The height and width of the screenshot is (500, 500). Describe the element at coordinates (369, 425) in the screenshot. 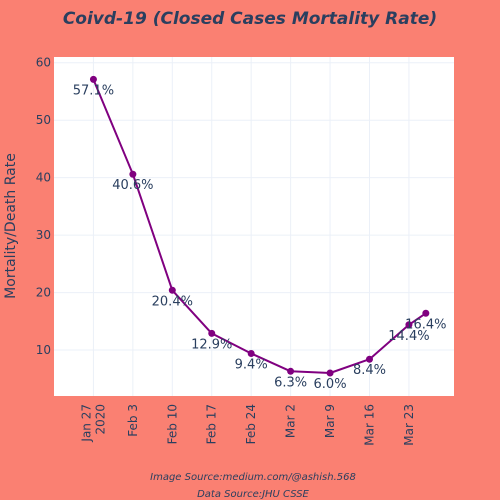

I see `x-tick-label: Mar 16` at that location.